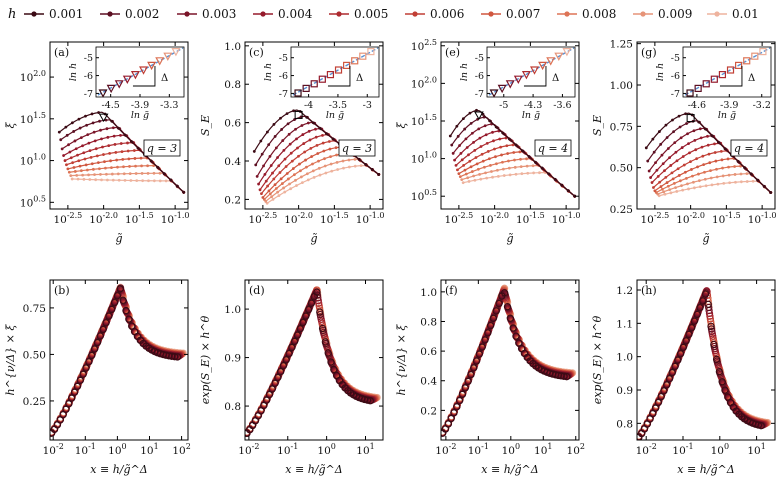 This screenshot has height=486, width=777. Describe the element at coordinates (117, 449) in the screenshot. I see `x-tick-label: 10⁰` at that location.